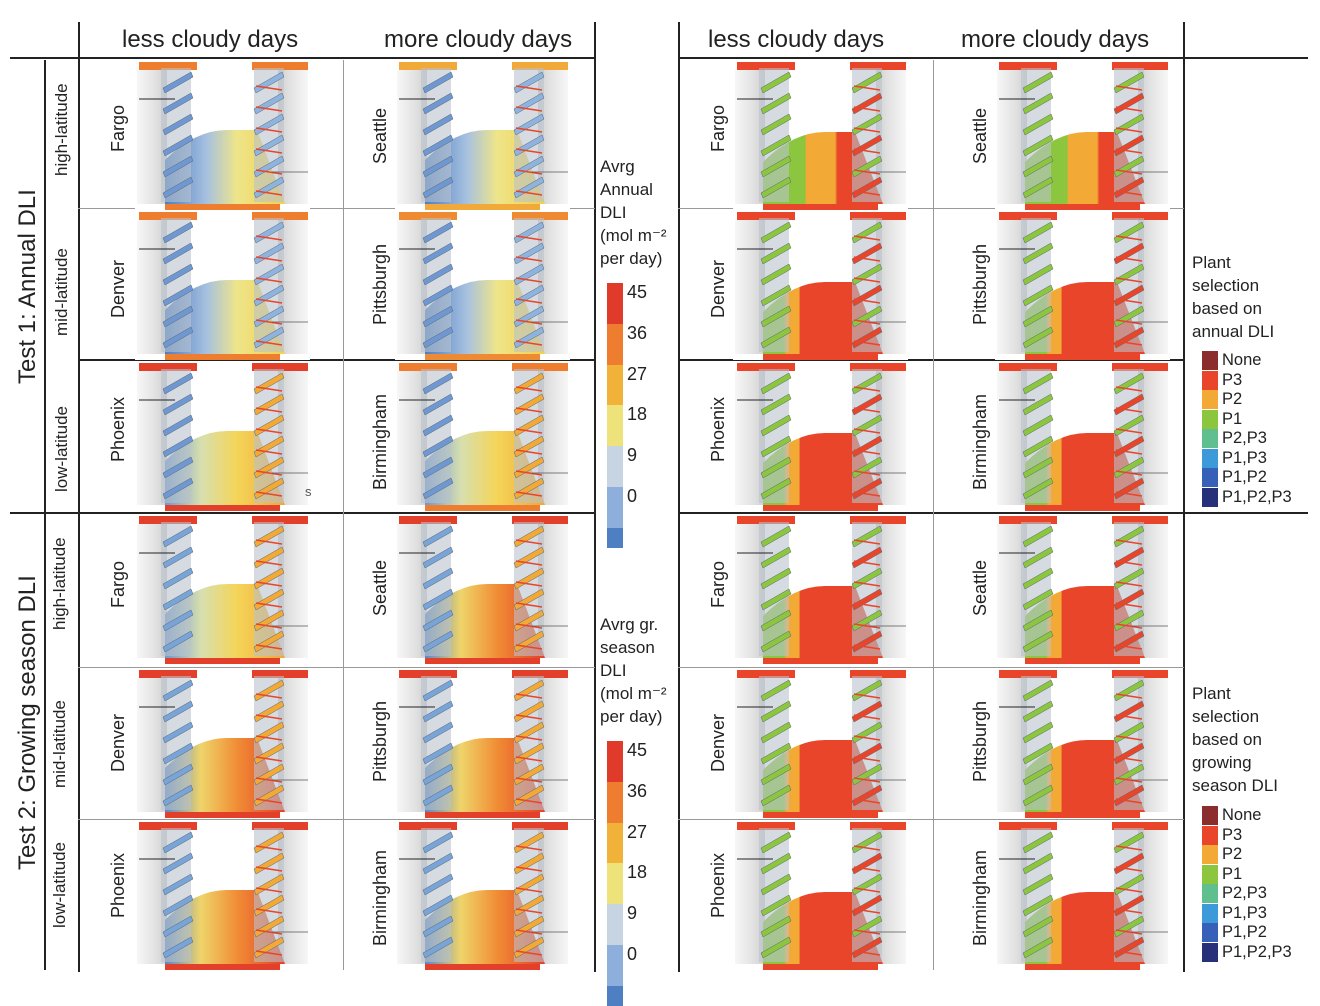  What do you see at coordinates (1232, 854) in the screenshot?
I see `plant-legend-label: P2` at bounding box center [1232, 854].